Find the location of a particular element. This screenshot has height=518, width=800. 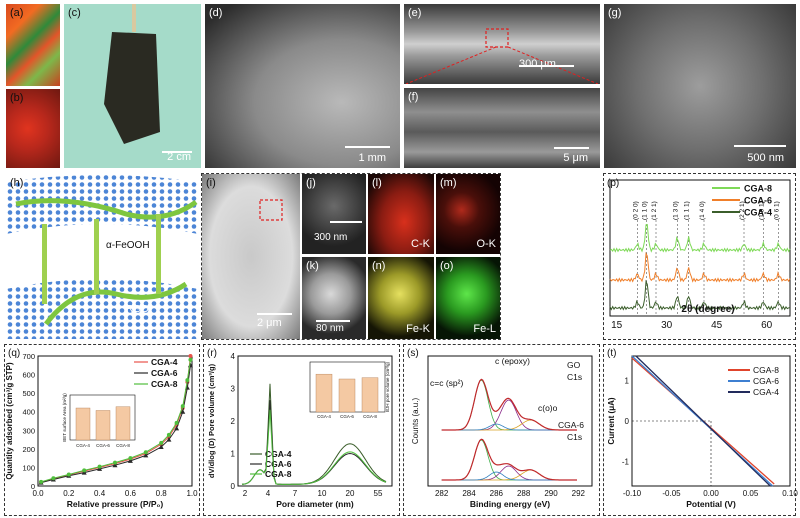

panel-e-label: (e) is located at coordinates (415, 13).